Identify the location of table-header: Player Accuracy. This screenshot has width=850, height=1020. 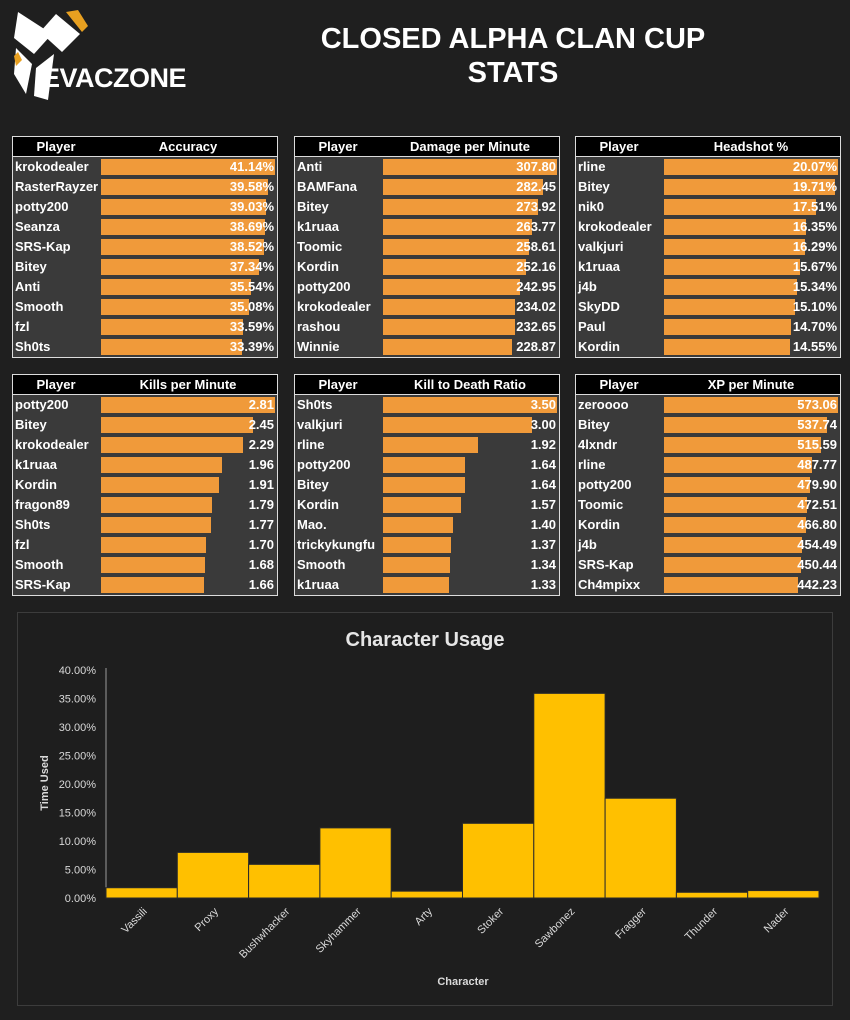
(145, 147).